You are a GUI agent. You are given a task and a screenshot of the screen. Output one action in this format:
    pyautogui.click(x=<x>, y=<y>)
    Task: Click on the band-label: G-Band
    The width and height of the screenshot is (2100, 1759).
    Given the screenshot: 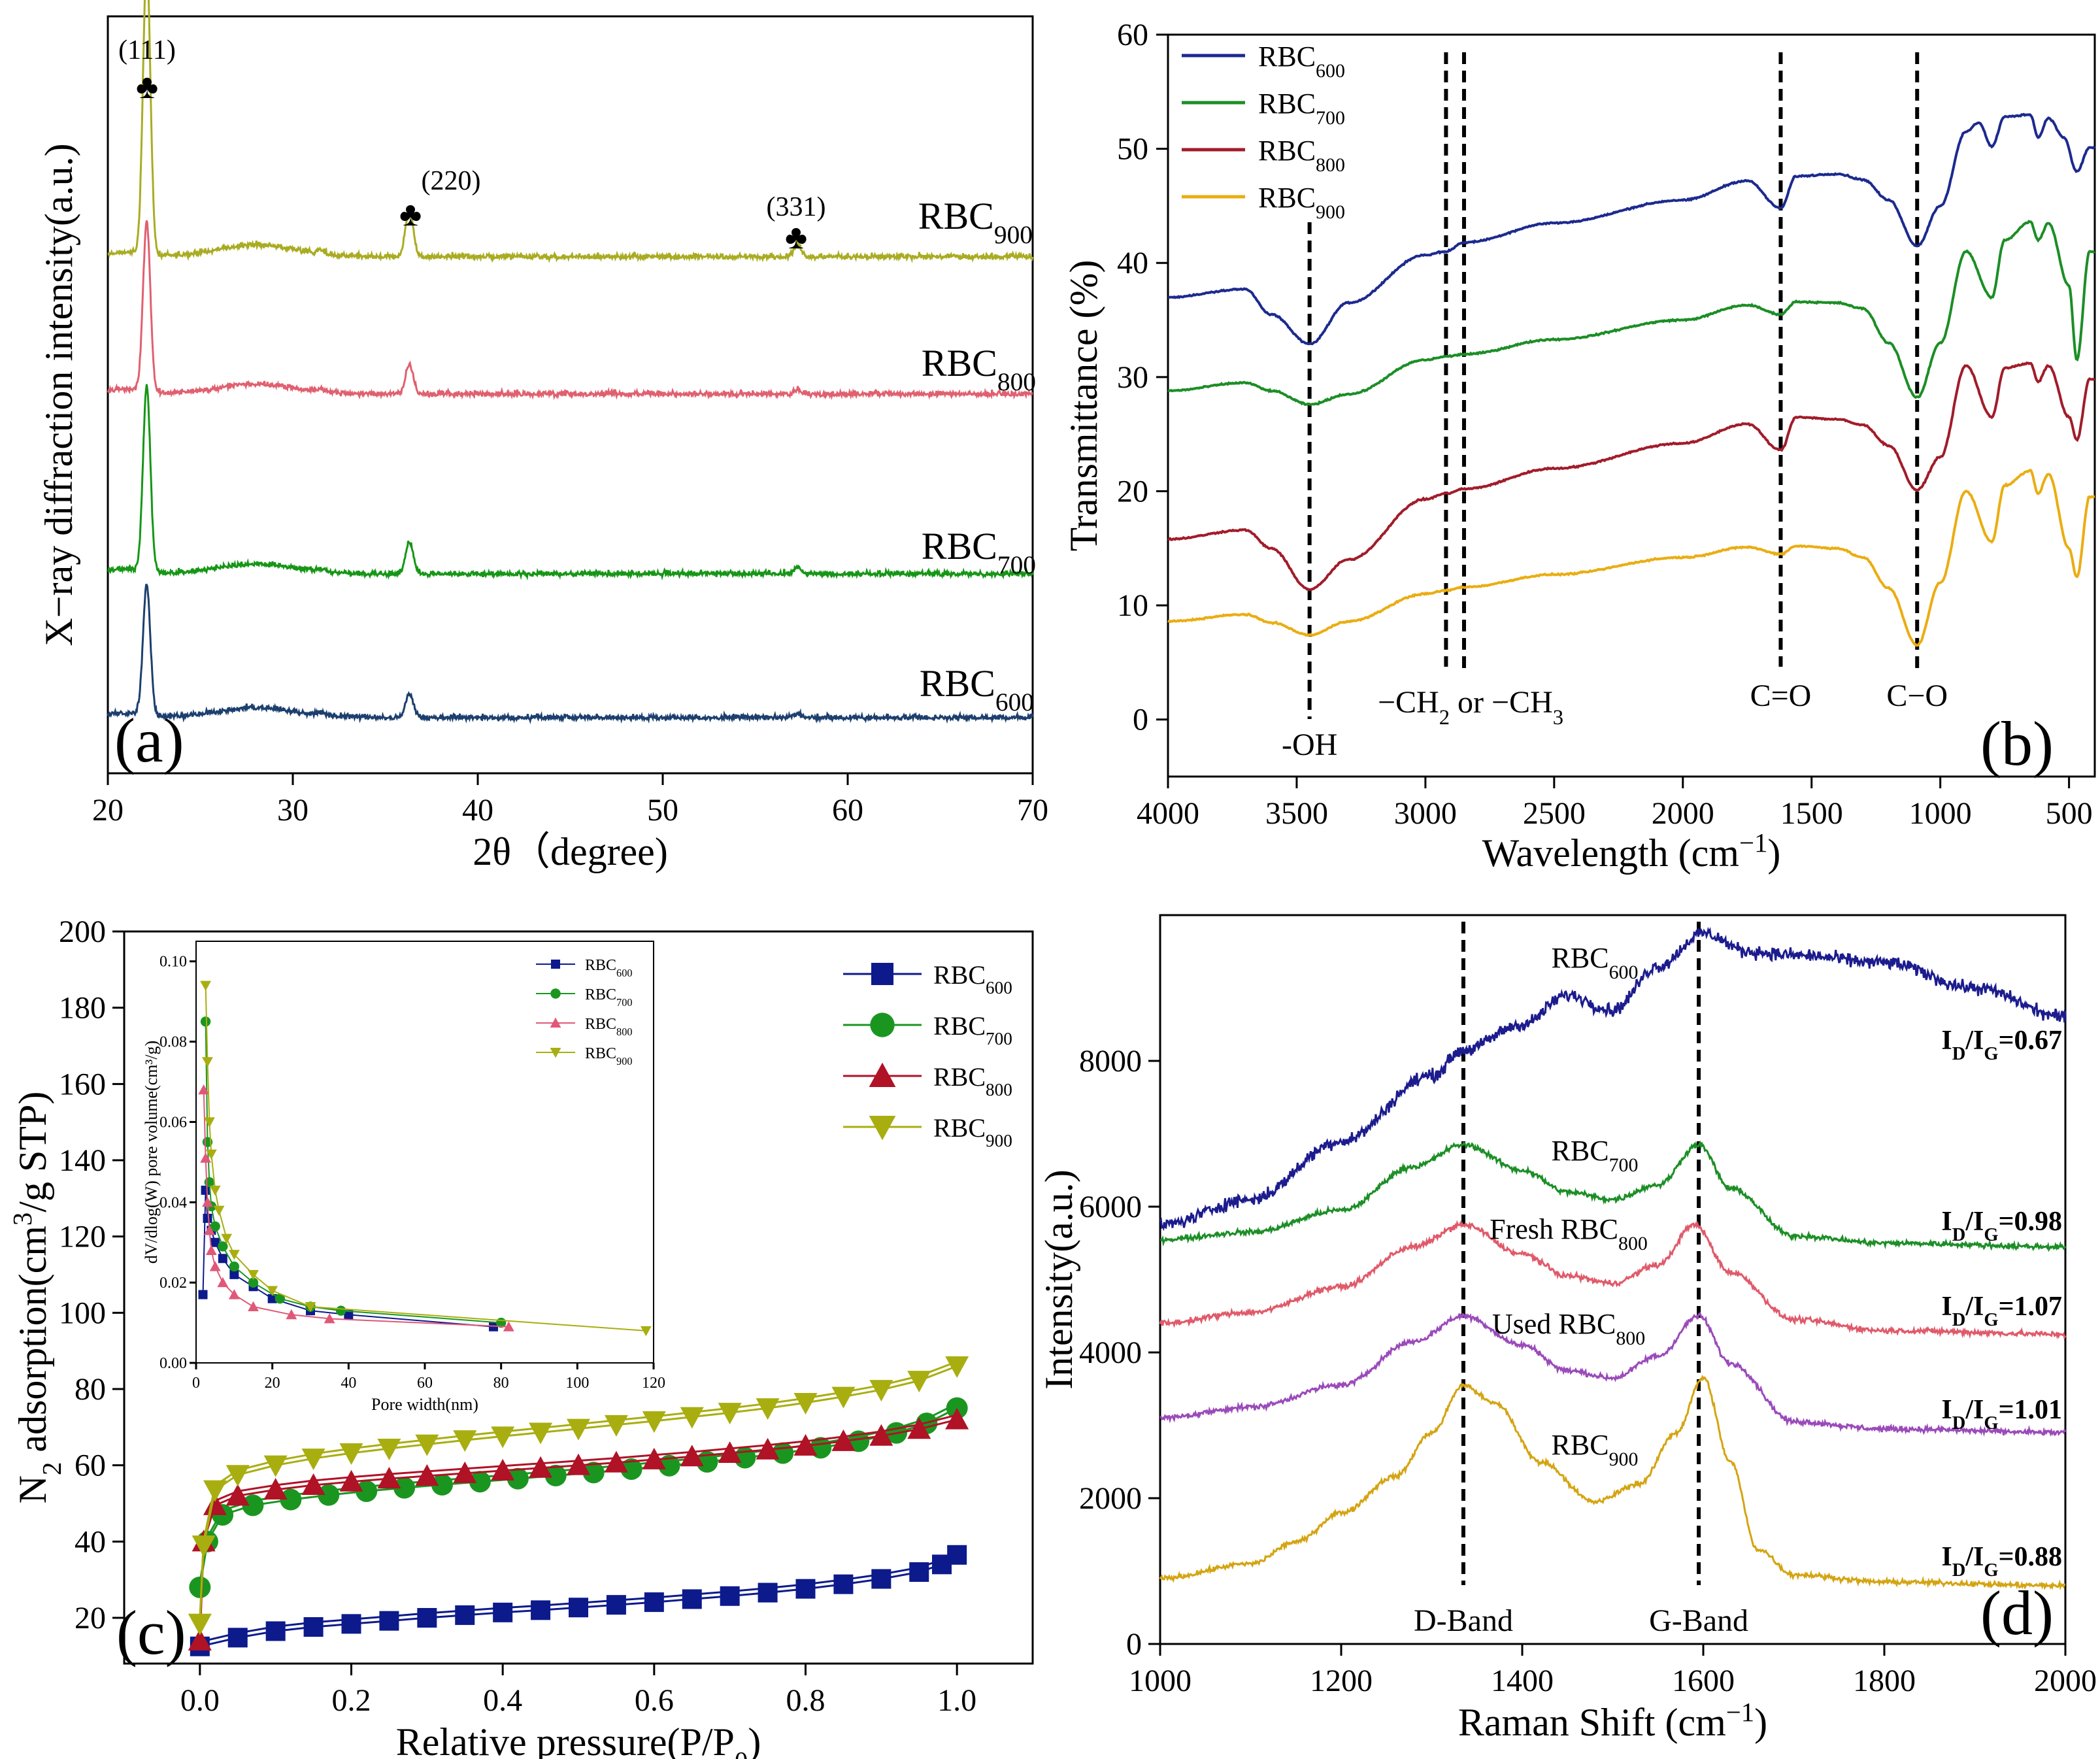 What is the action you would take?
    pyautogui.click(x=1698, y=1620)
    